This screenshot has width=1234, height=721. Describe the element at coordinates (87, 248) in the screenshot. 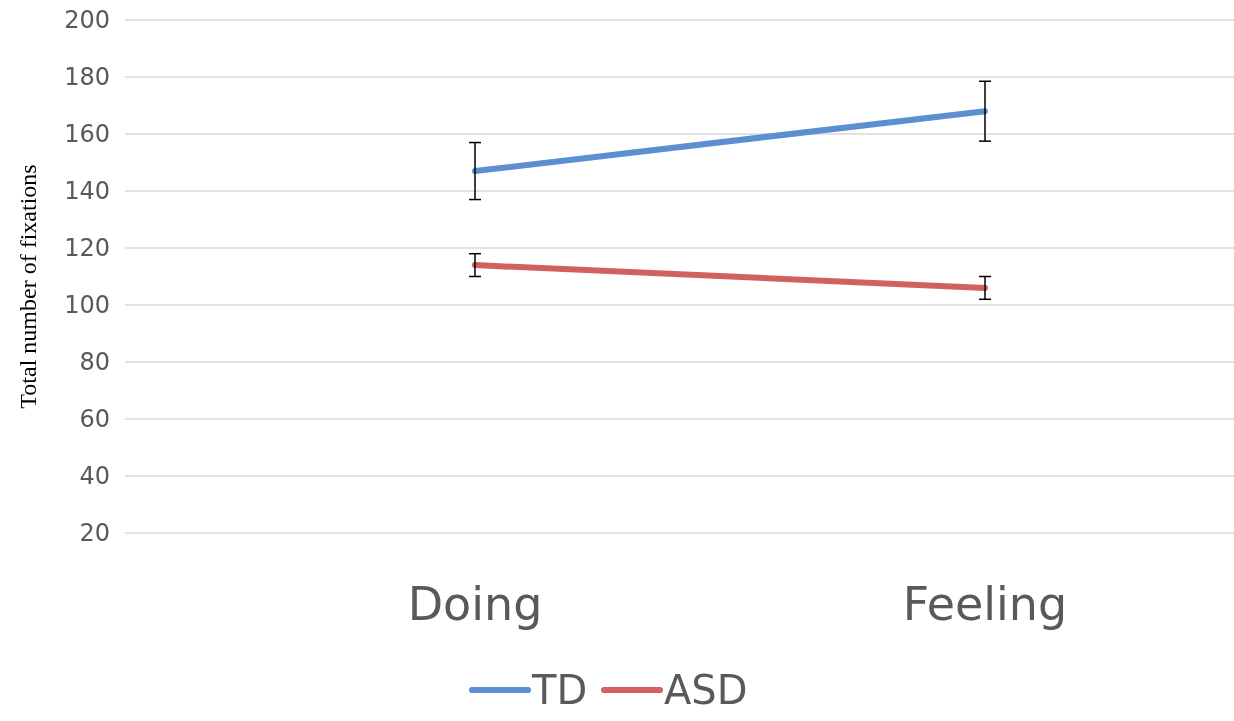

I see `y-tick-label: 120` at that location.